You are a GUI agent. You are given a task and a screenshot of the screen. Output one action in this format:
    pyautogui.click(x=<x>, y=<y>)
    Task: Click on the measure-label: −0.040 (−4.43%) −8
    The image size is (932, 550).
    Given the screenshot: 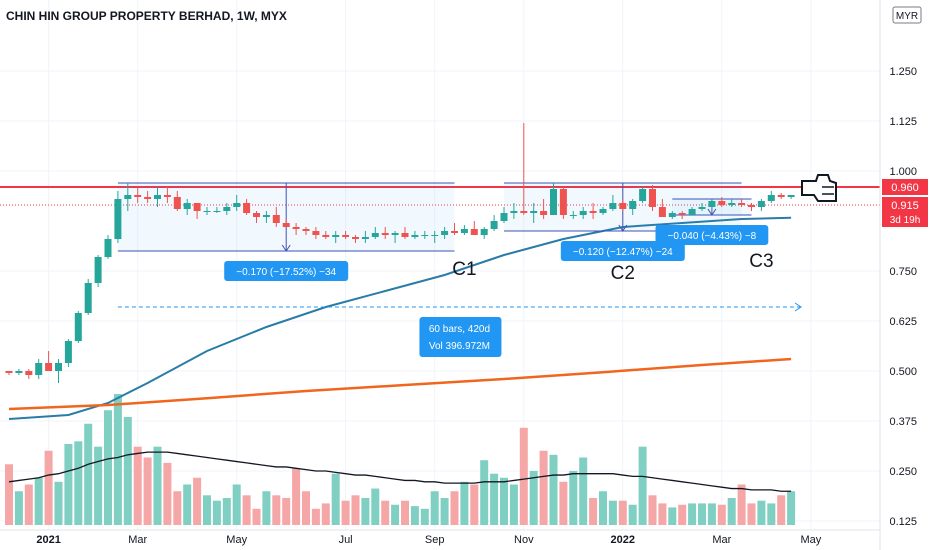 What is the action you would take?
    pyautogui.click(x=712, y=236)
    